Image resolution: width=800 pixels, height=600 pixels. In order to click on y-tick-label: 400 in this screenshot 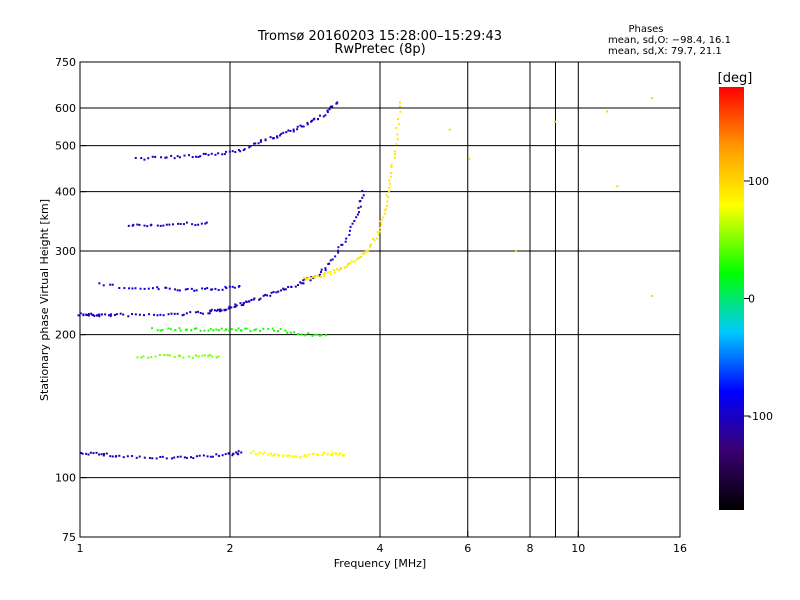, I will do `click(65, 192)`.